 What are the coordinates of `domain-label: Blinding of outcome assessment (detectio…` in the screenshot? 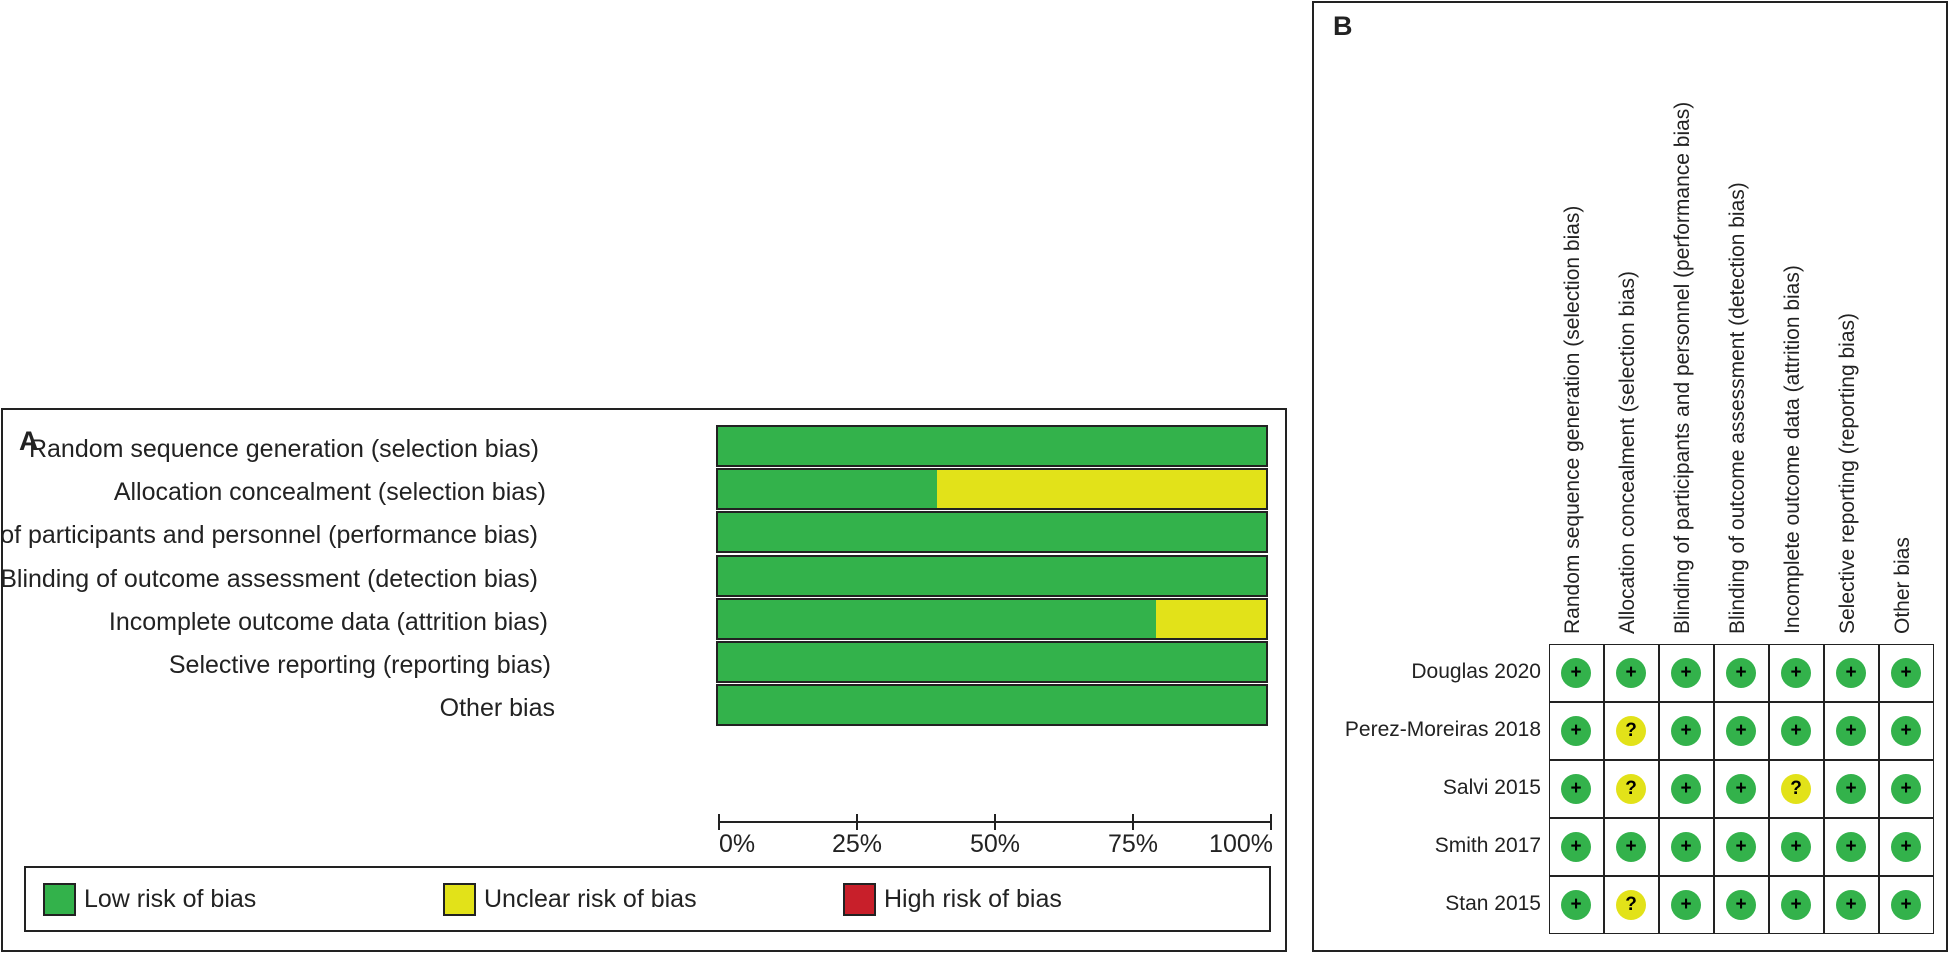 It's located at (269, 578).